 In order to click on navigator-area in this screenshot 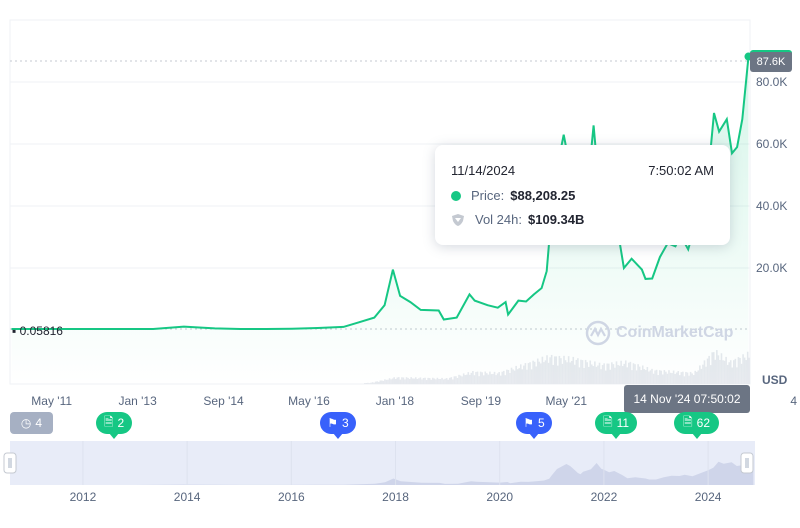, I will do `click(380, 470)`.